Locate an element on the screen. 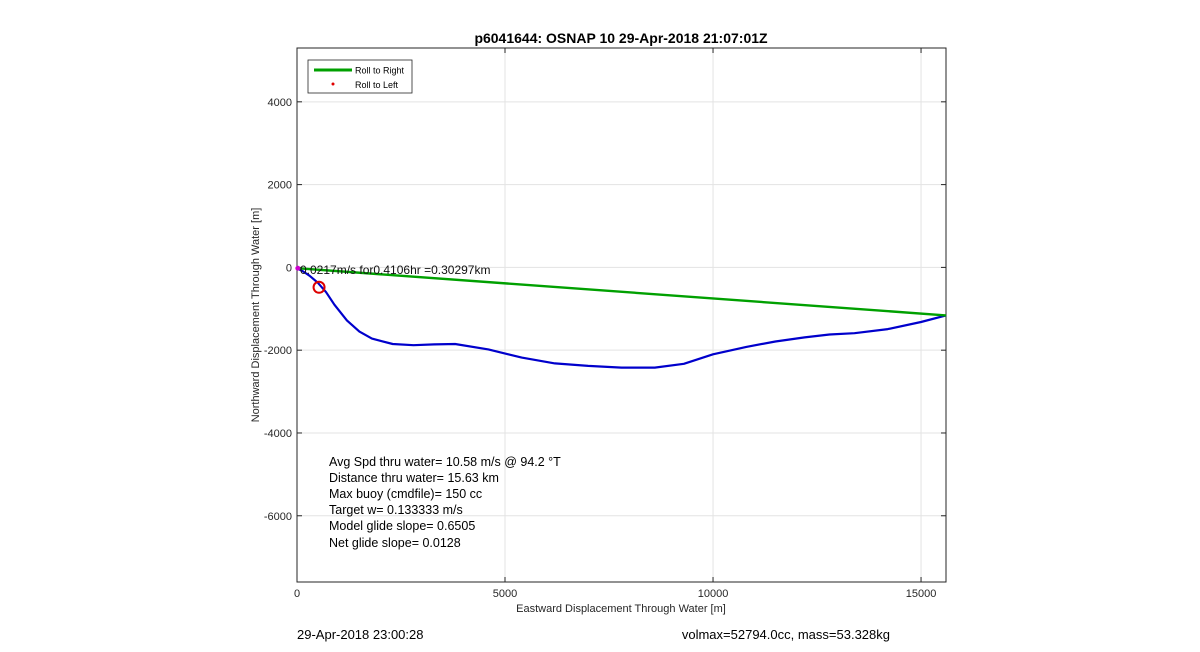 The width and height of the screenshot is (1200, 652). footer-volmax-mass: volmax=52794.0cc, mass=53.328kg is located at coordinates (785, 634).